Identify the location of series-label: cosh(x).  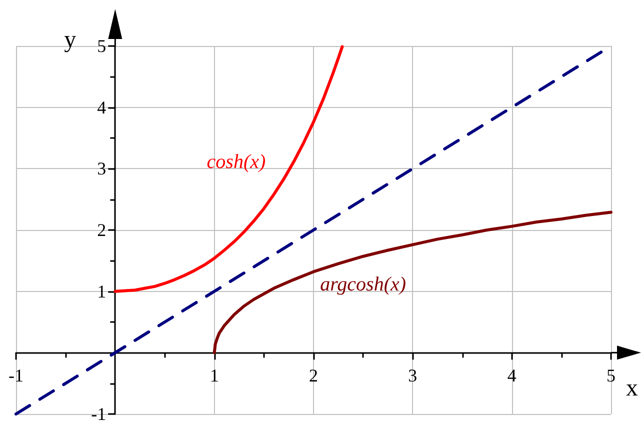
(236, 161).